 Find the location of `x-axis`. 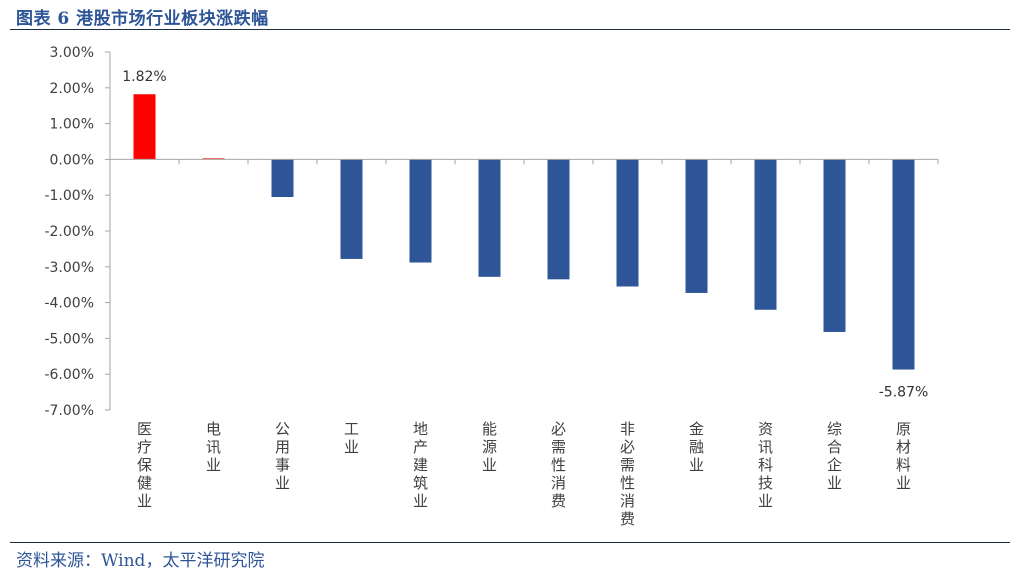

x-axis is located at coordinates (524, 161).